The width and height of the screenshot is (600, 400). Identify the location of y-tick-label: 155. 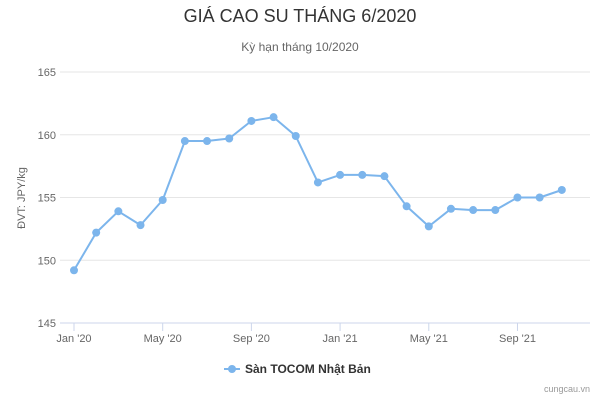
(47, 199).